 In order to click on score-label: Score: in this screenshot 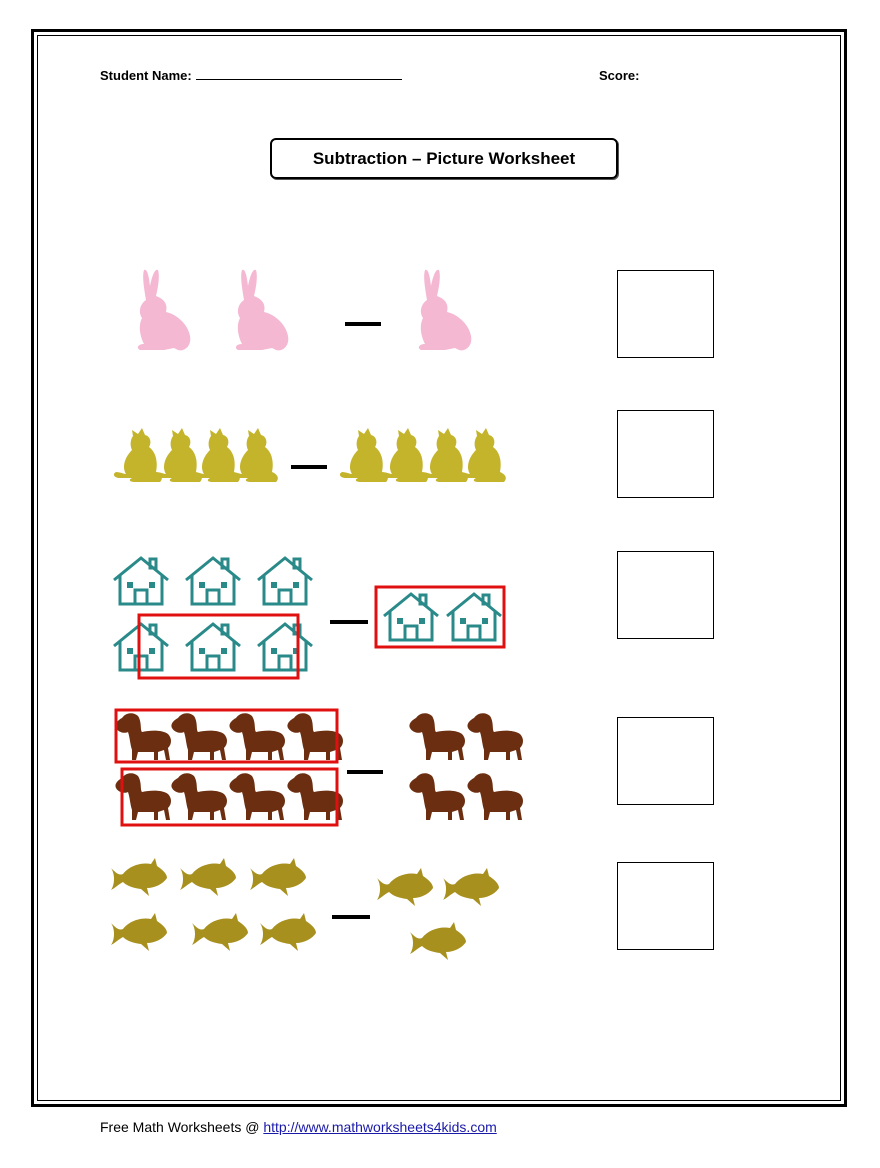, I will do `click(619, 75)`.